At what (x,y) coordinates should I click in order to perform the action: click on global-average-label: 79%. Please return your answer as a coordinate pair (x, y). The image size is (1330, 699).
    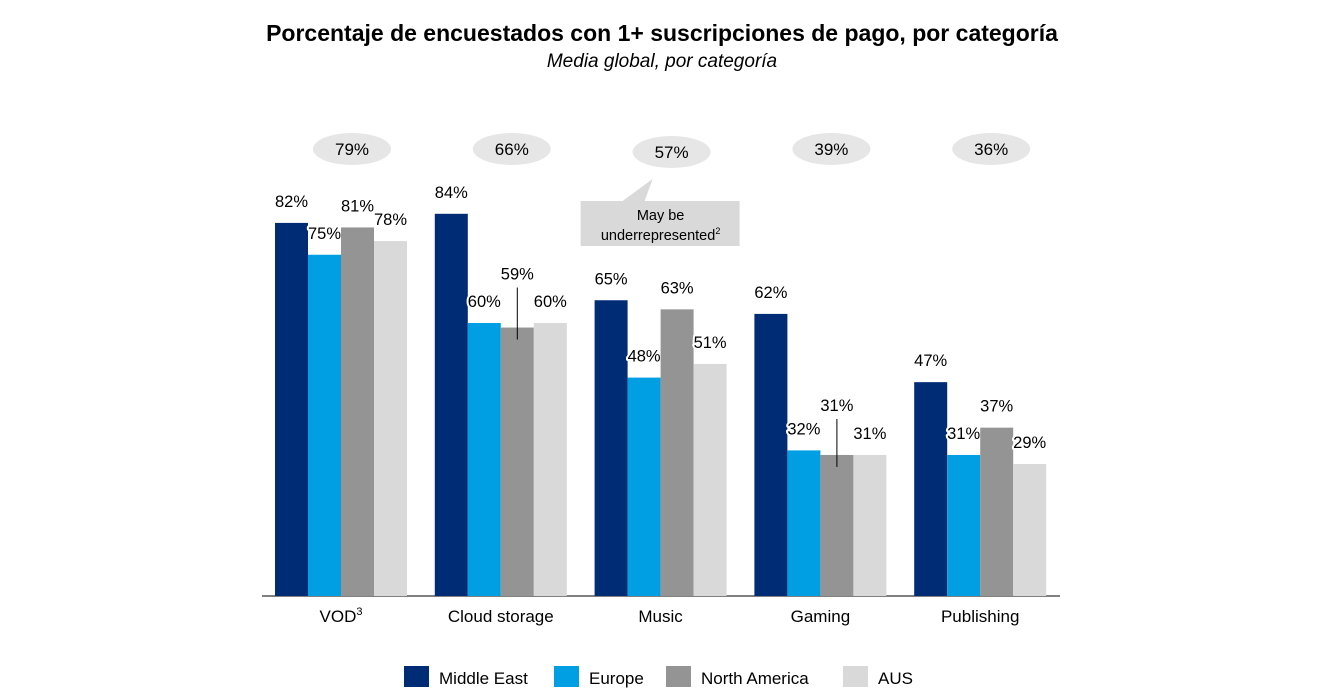
    Looking at the image, I should click on (352, 149).